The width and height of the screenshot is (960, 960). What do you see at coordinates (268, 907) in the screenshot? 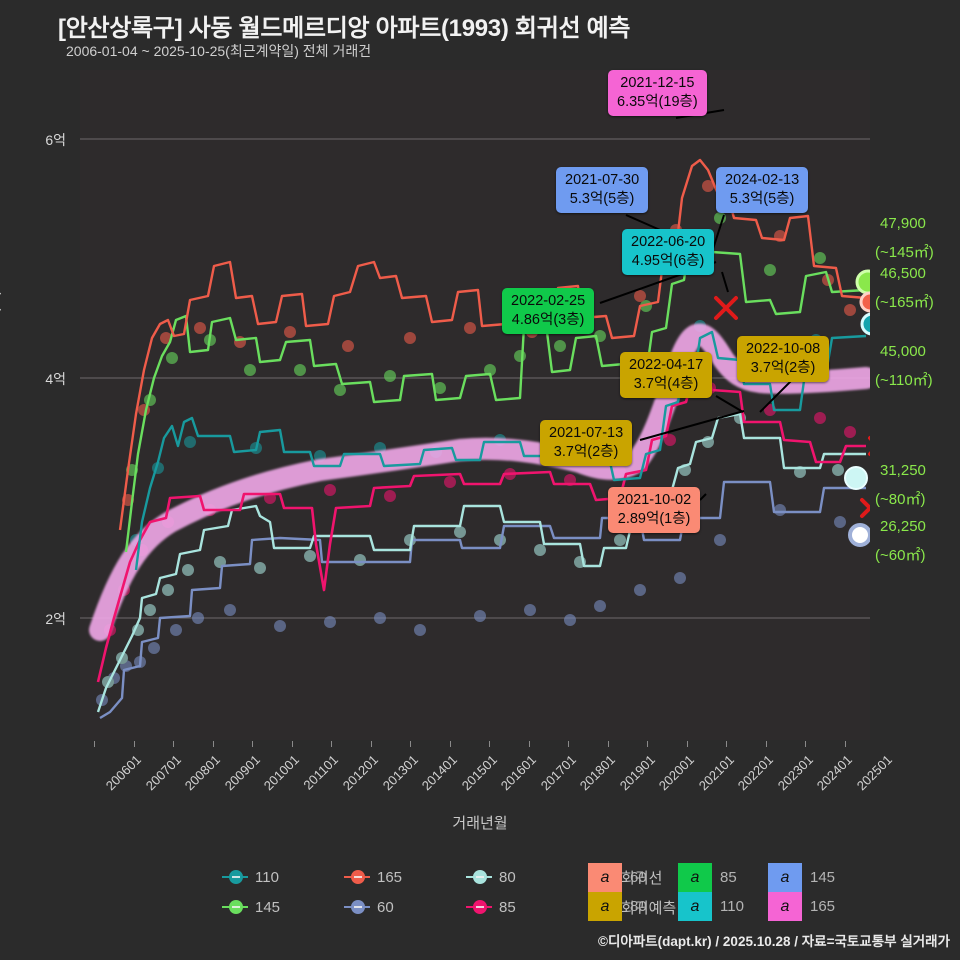
I see `legend-label: 145` at bounding box center [268, 907].